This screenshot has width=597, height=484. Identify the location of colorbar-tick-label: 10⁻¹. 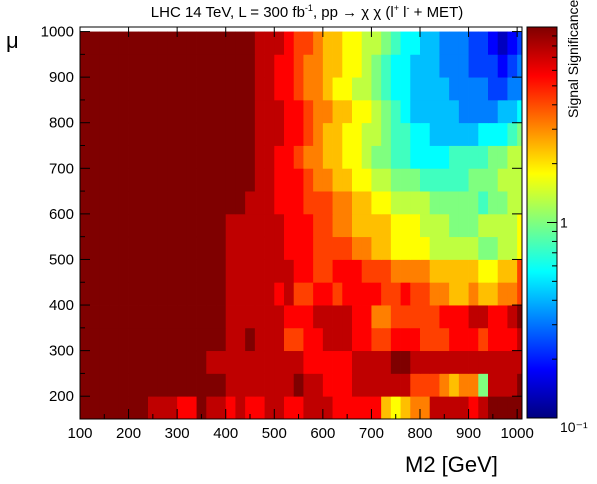
(574, 427).